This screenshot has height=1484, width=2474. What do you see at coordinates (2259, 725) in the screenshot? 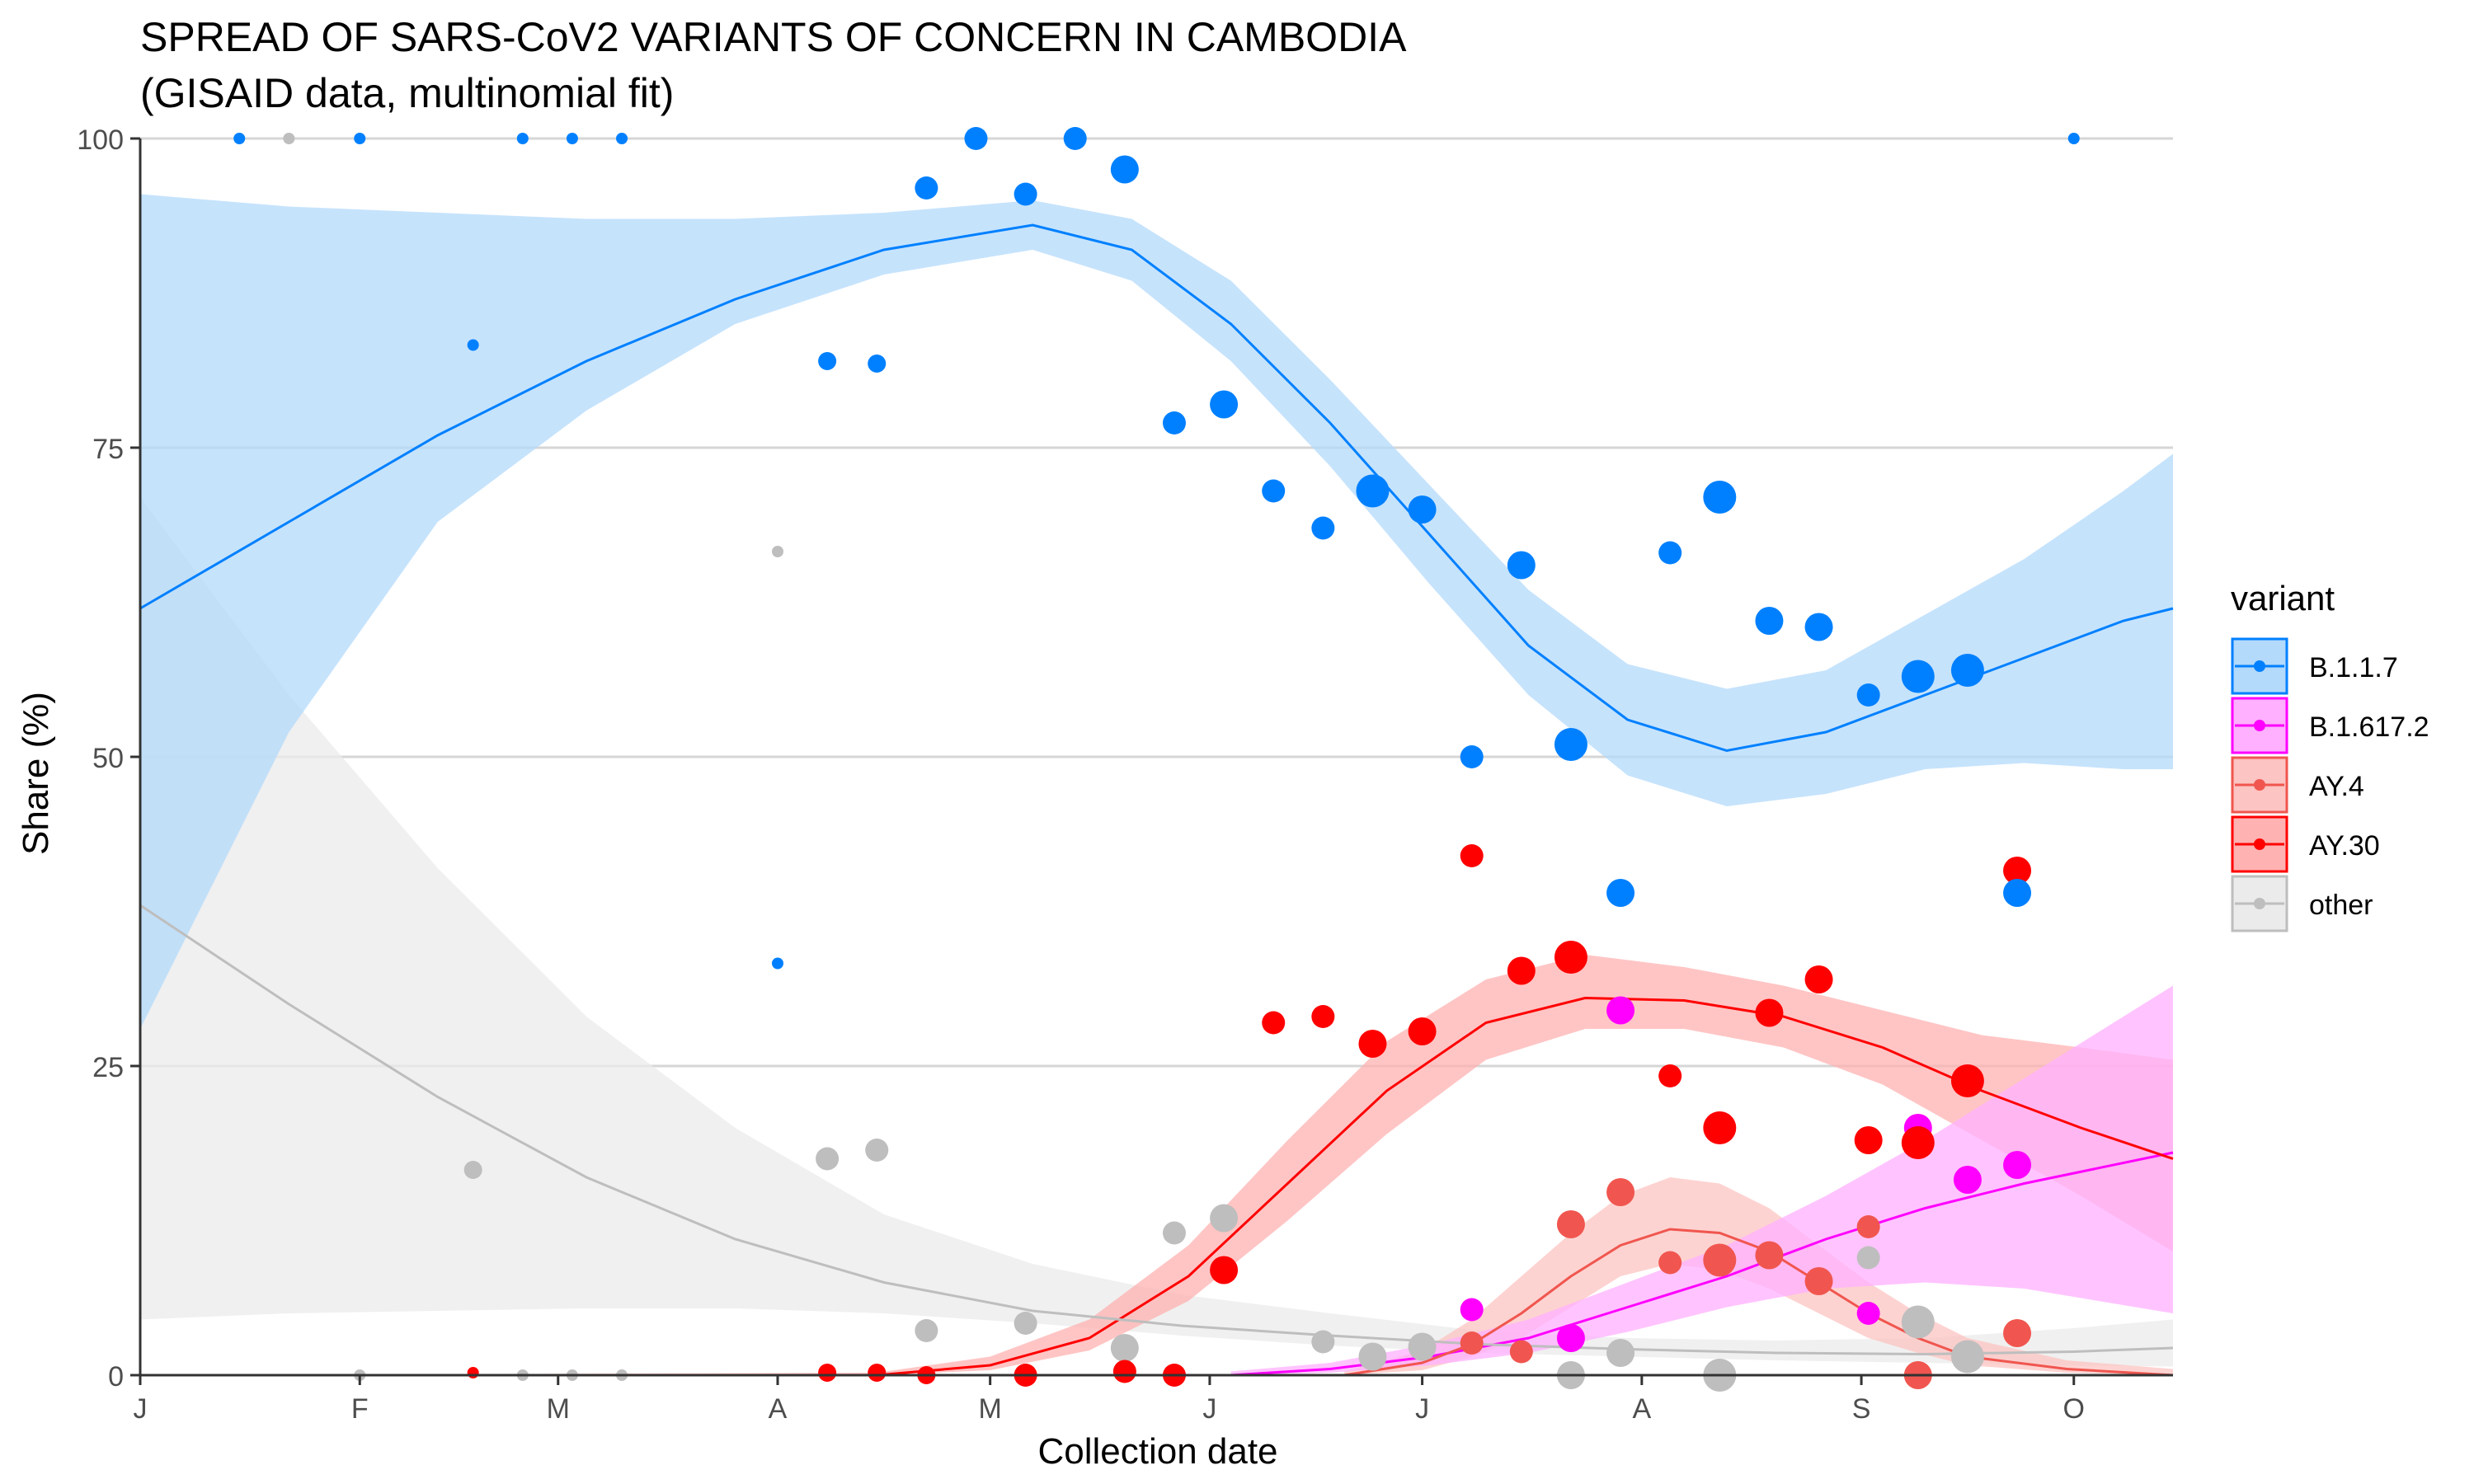
I see `legend-key-dot-B.1.617.2` at bounding box center [2259, 725].